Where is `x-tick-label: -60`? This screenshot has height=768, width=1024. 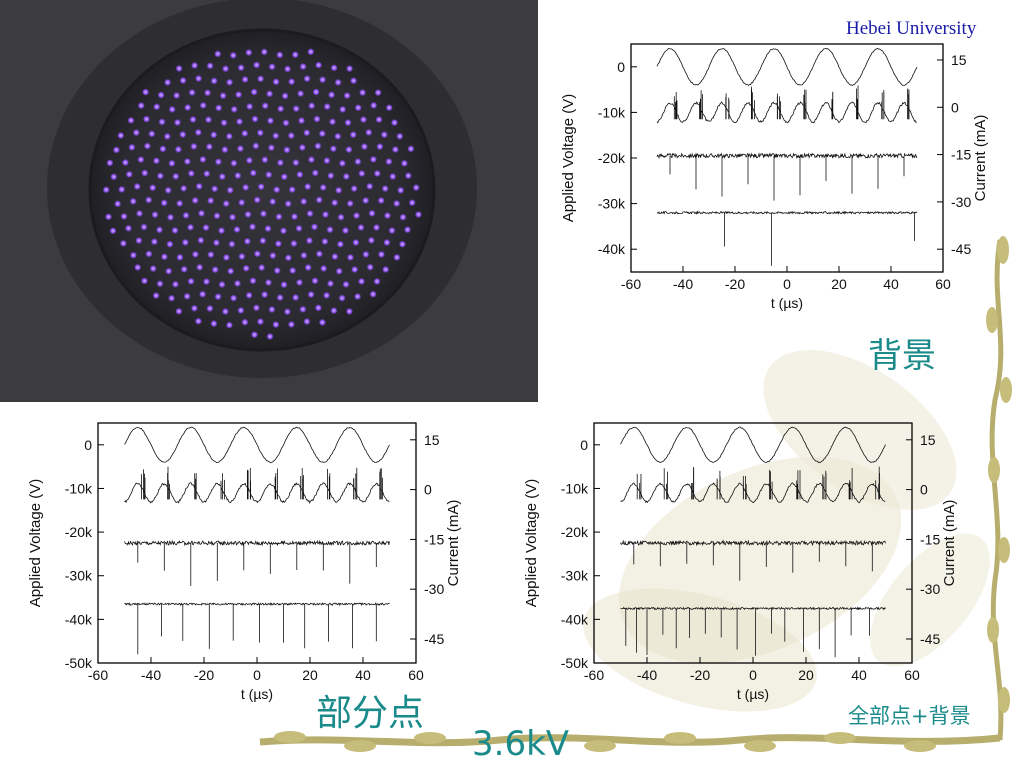
x-tick-label: -60 is located at coordinates (594, 675).